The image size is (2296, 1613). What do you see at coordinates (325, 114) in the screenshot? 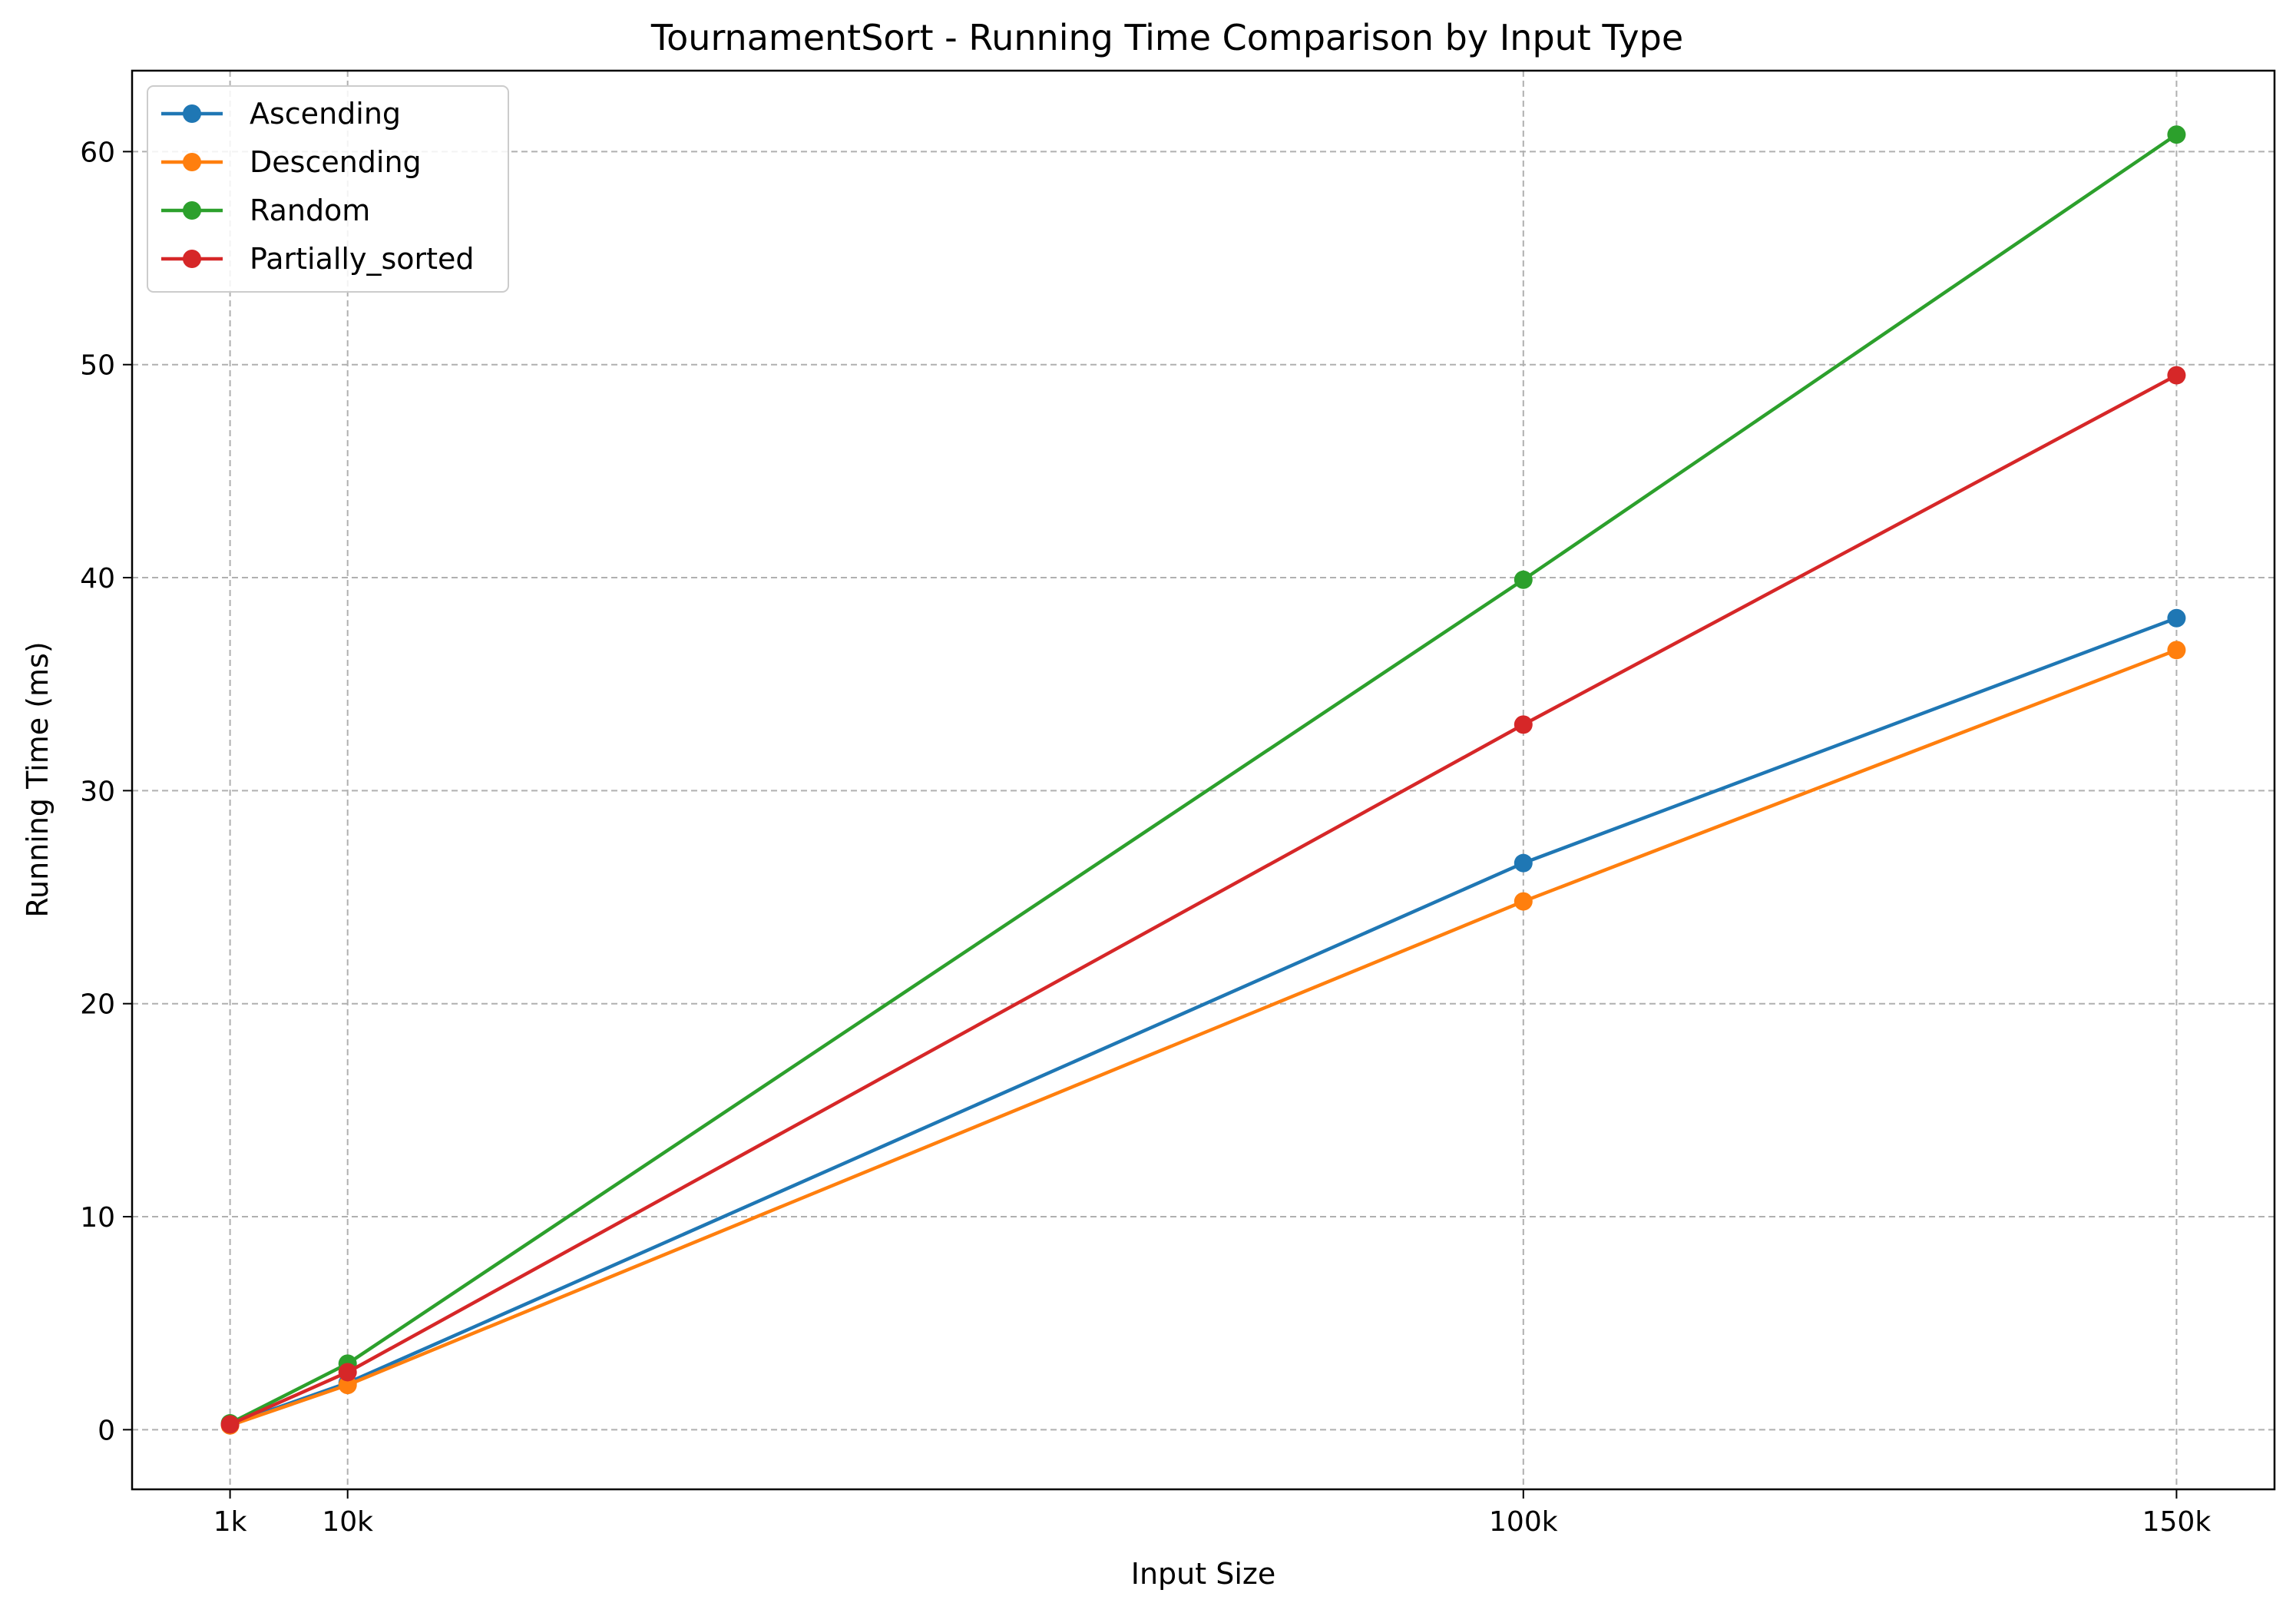
I see `legend-label-ascending: Ascending` at bounding box center [325, 114].